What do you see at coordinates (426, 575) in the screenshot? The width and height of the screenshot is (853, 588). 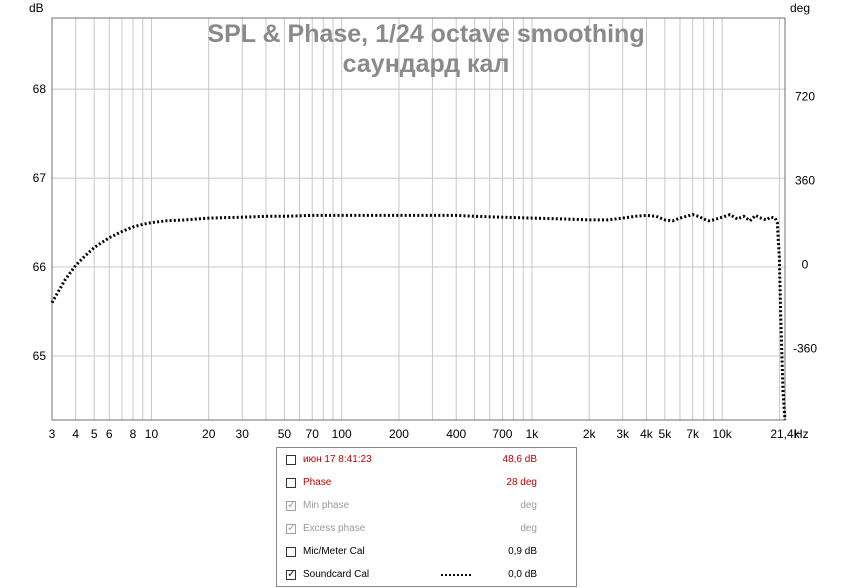 I see `legend-row-soundcard-cal: ✓ Soundcard Cal 0,0 dB` at bounding box center [426, 575].